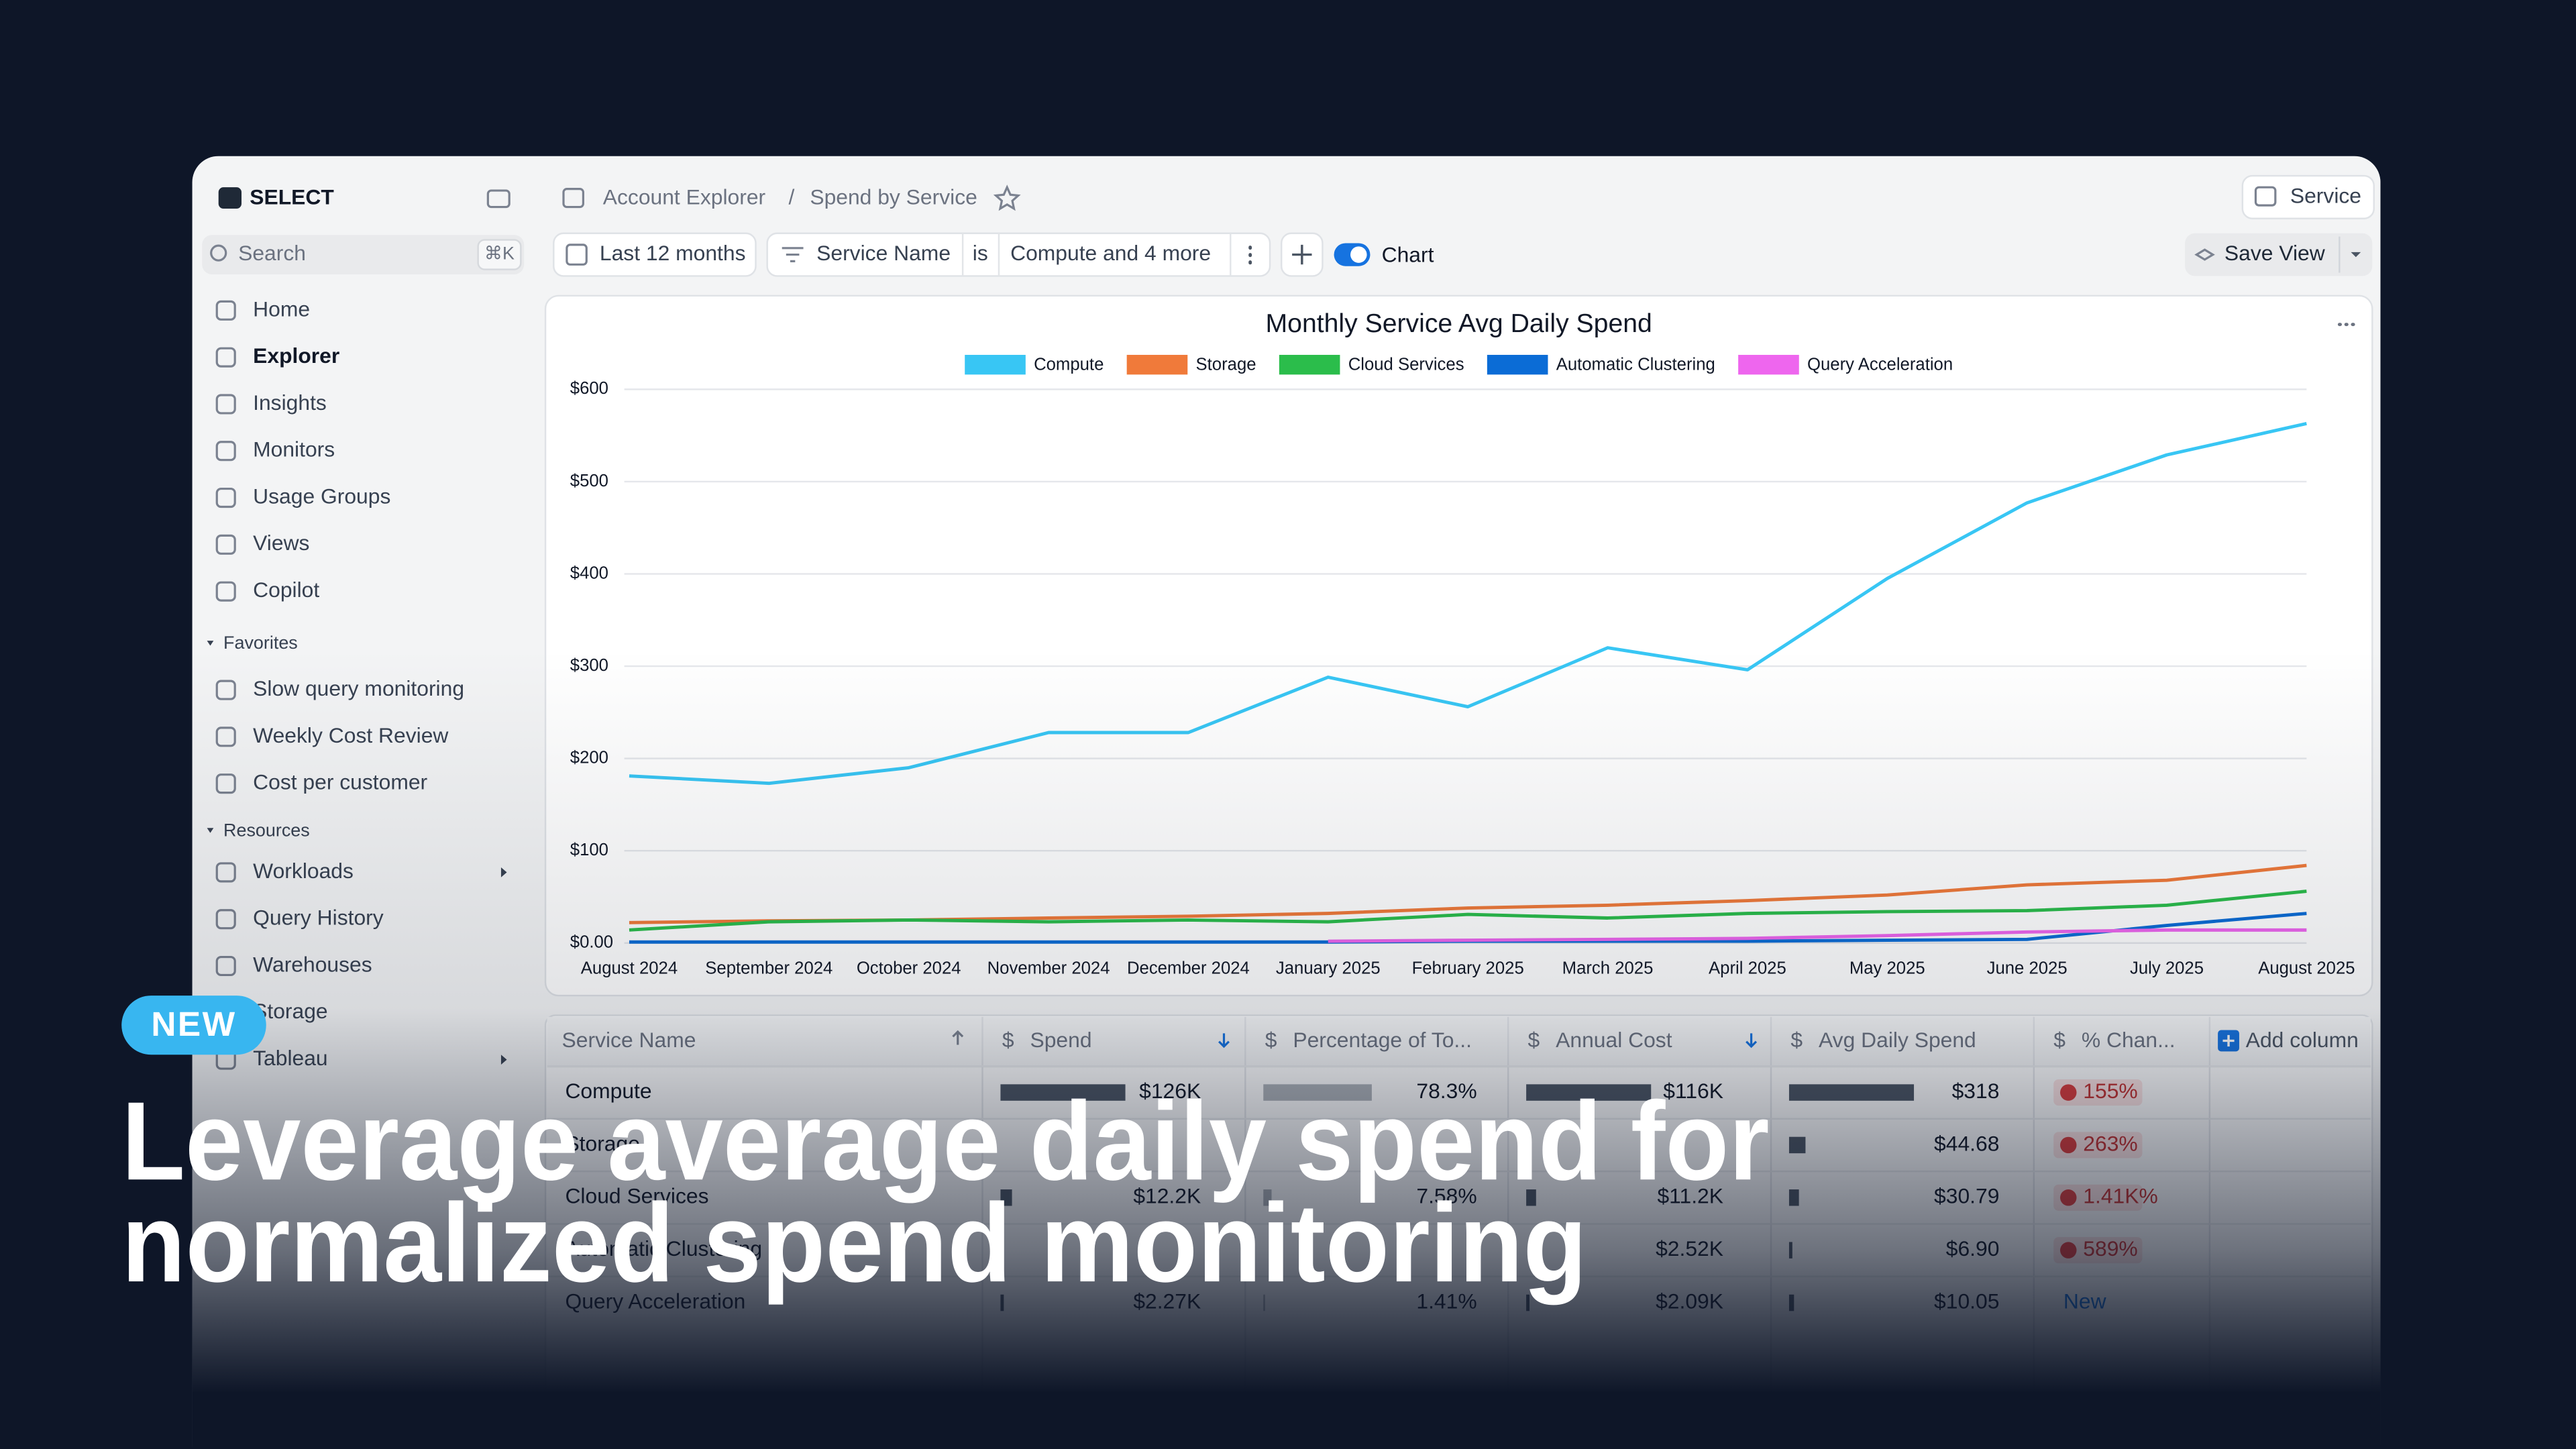 This screenshot has width=2576, height=1449. I want to click on save-dropdown, so click(2356, 255).